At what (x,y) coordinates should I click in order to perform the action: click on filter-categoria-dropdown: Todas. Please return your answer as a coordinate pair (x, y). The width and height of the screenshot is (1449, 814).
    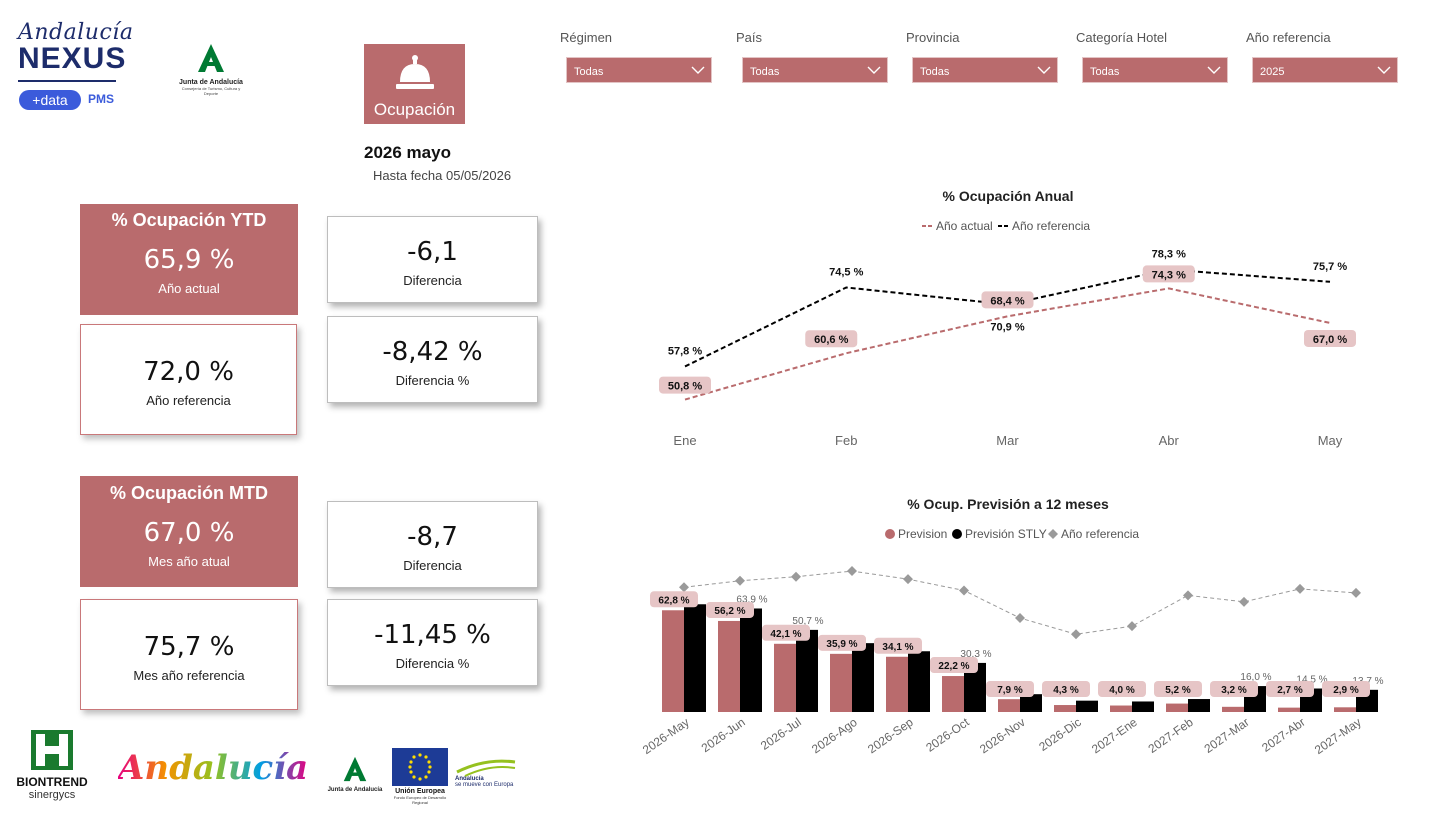
    Looking at the image, I should click on (1155, 70).